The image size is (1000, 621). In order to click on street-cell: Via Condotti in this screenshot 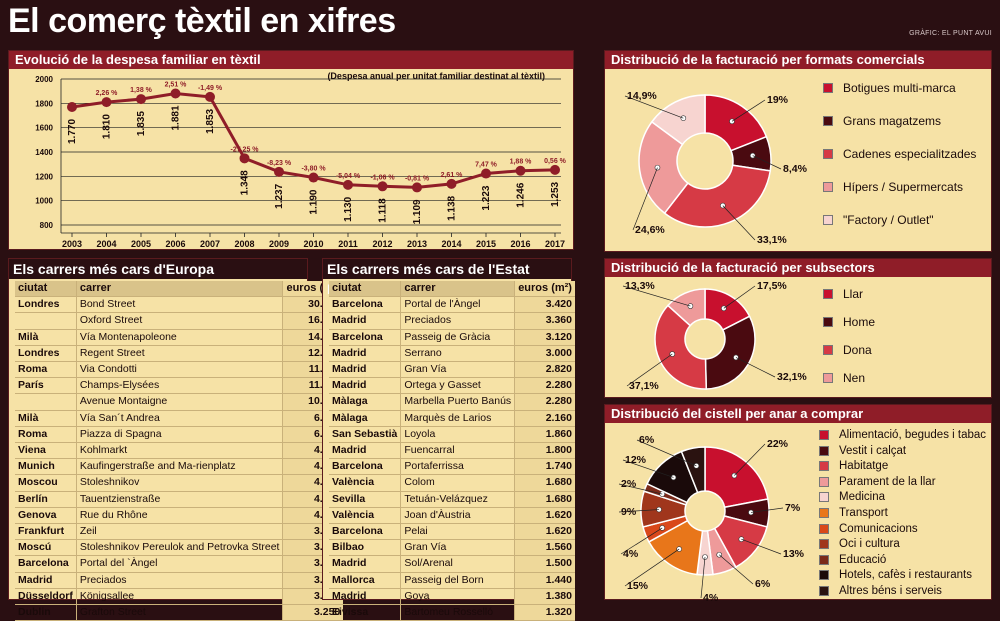, I will do `click(179, 370)`.